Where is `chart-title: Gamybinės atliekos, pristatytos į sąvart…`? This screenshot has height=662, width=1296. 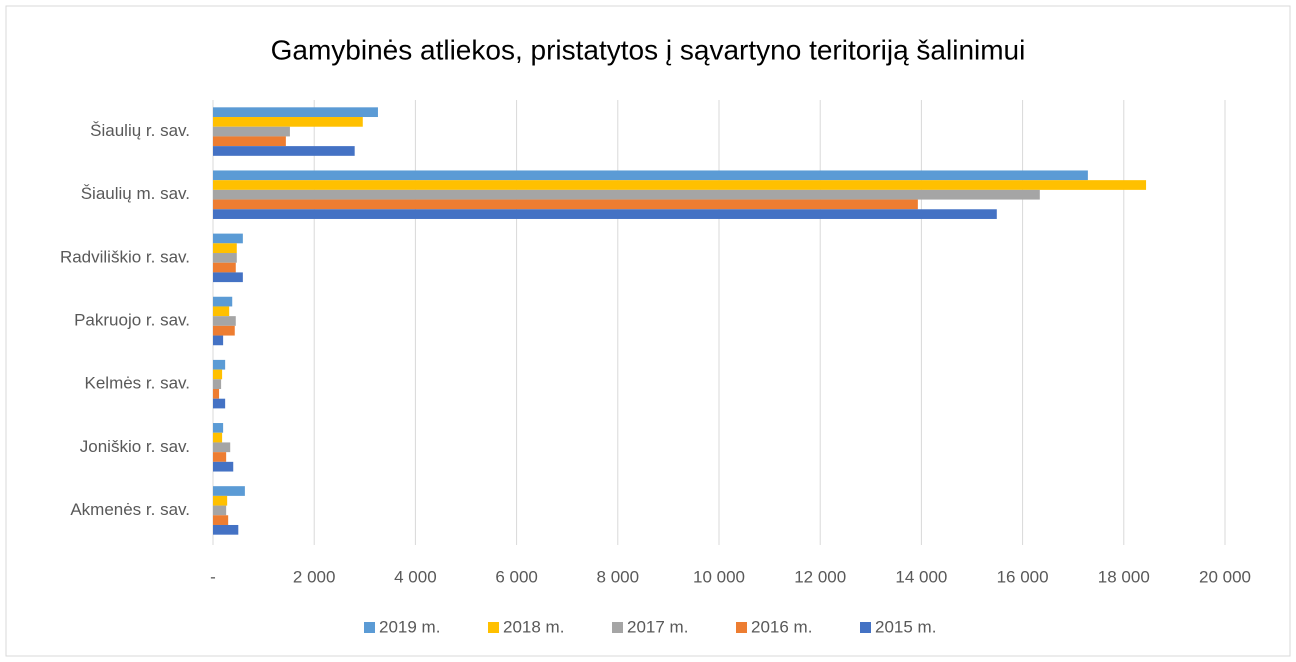 chart-title: Gamybinės atliekos, pristatytos į sąvart… is located at coordinates (648, 49).